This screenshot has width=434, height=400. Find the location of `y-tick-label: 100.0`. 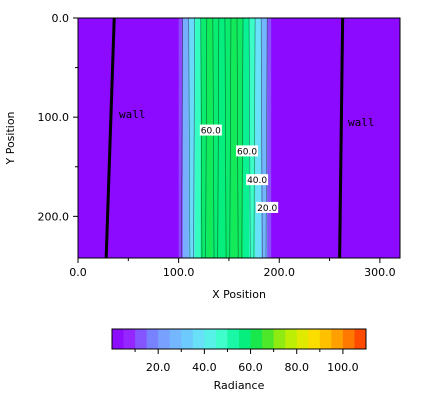

y-tick-label: 100.0 is located at coordinates (54, 117).